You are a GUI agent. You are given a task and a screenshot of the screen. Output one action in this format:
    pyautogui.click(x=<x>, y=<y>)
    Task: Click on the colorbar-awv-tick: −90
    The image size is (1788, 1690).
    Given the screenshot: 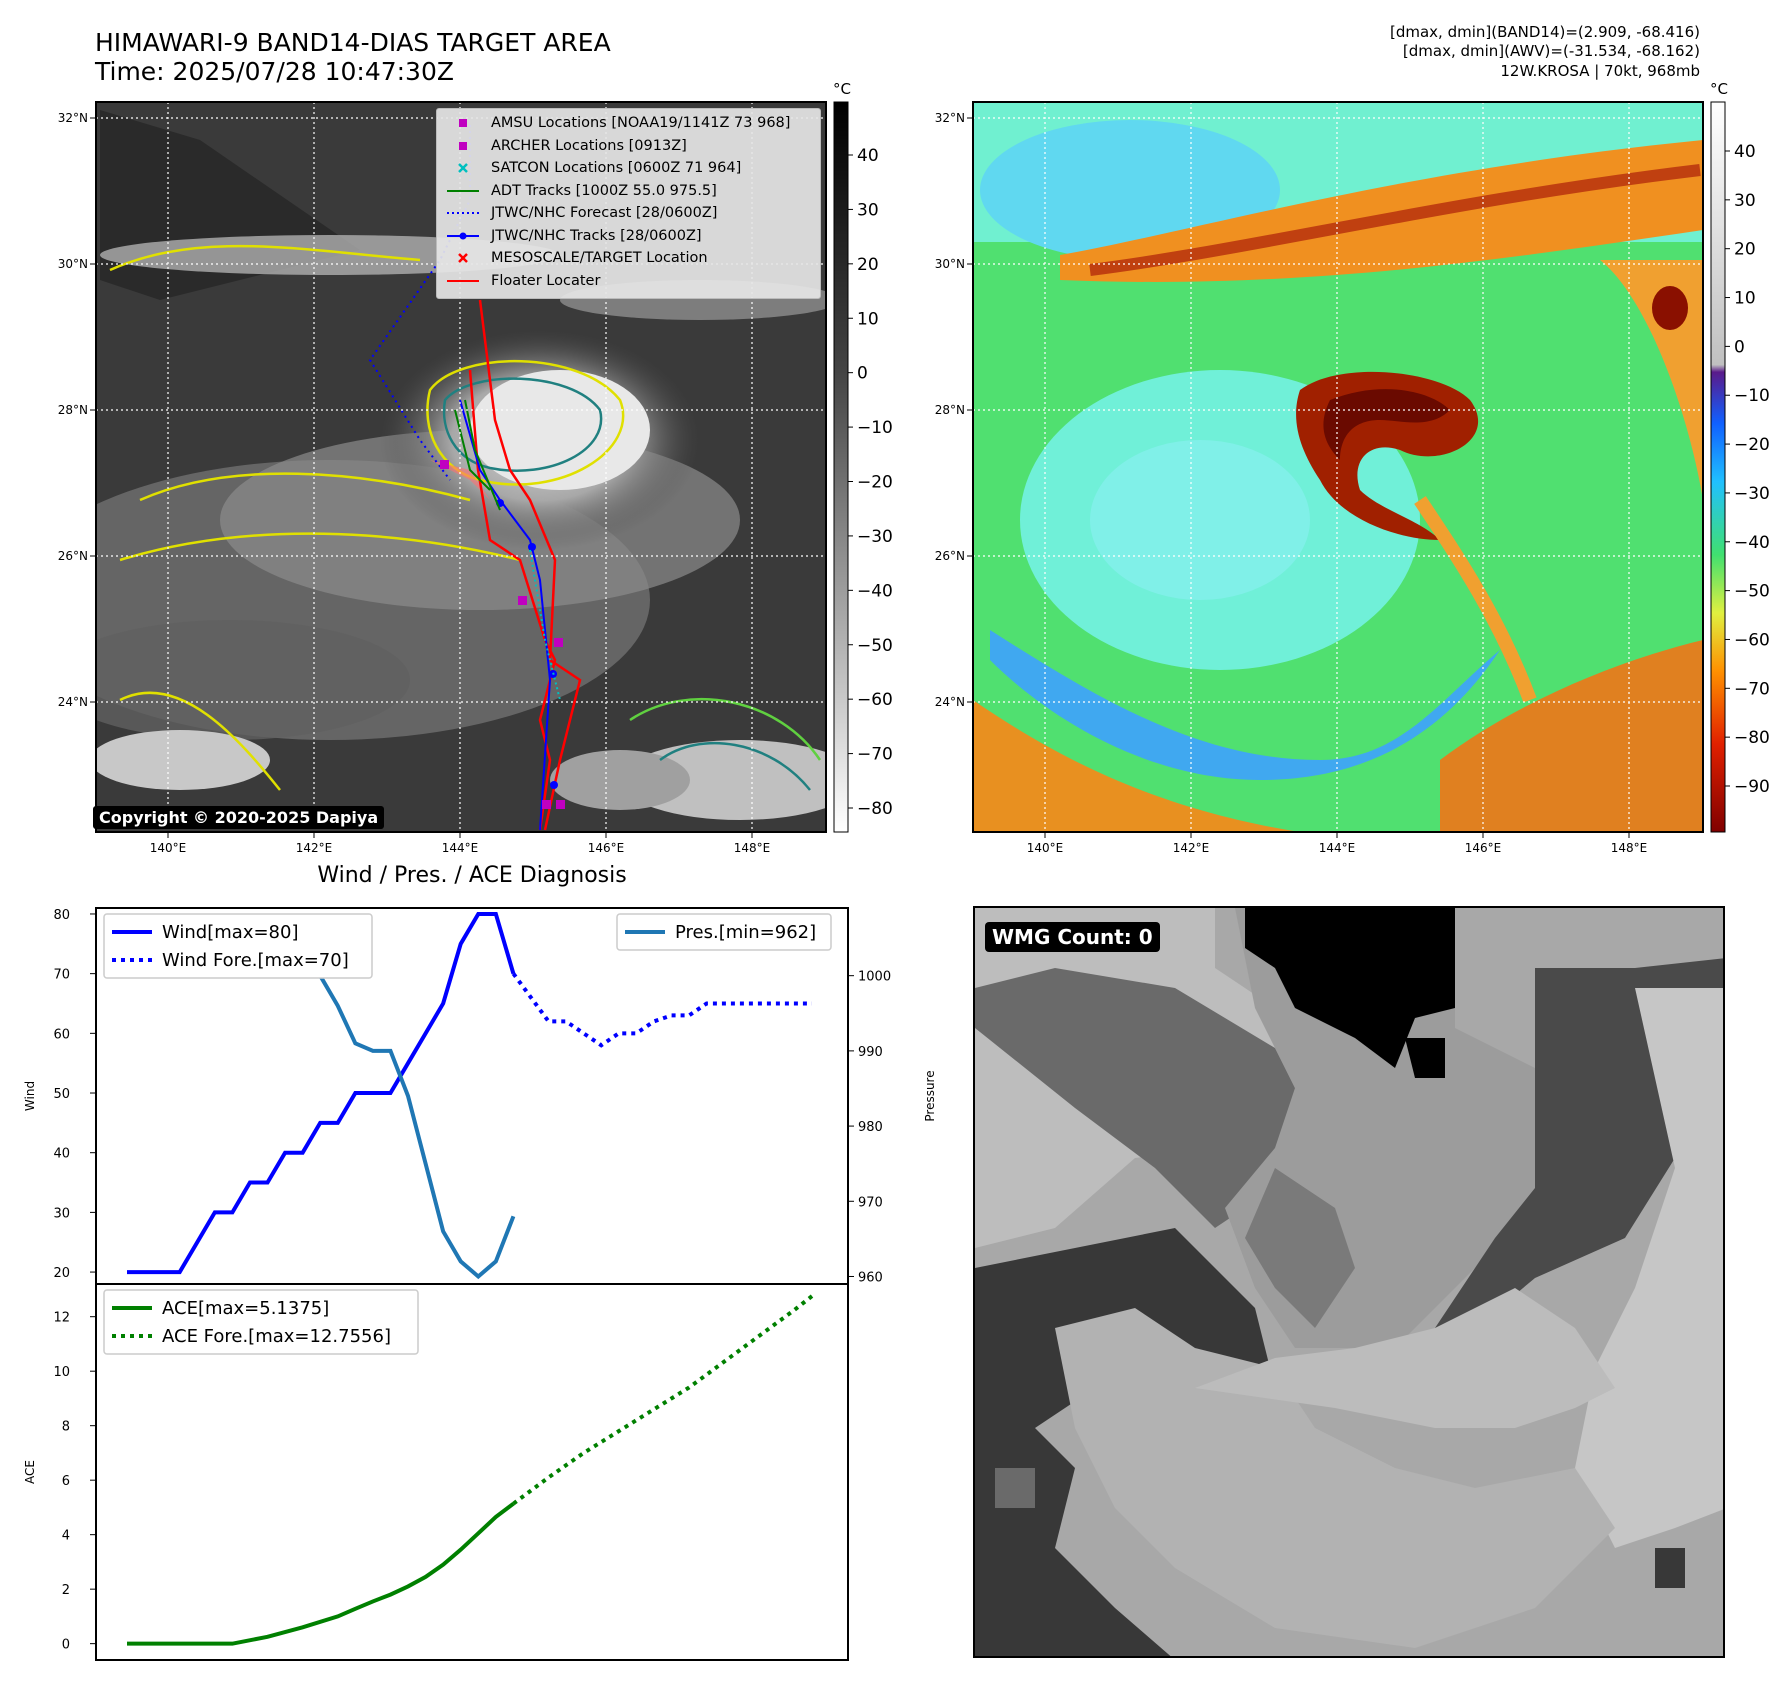 What is the action you would take?
    pyautogui.click(x=1752, y=787)
    